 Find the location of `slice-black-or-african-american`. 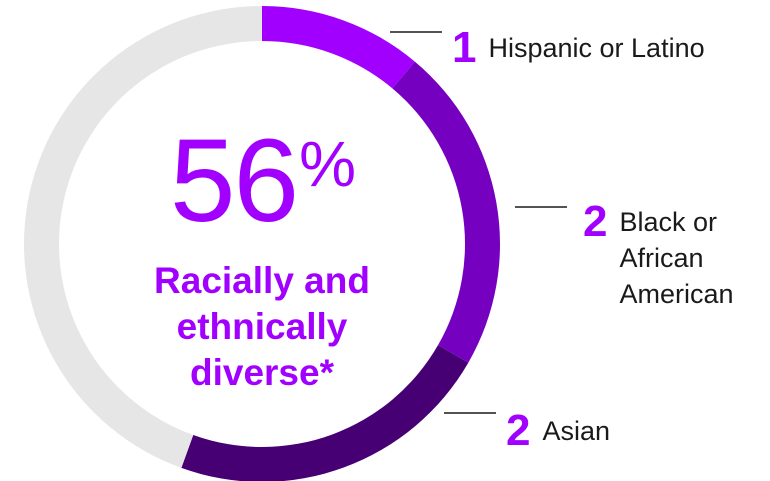

slice-black-or-african-american is located at coordinates (446, 212).